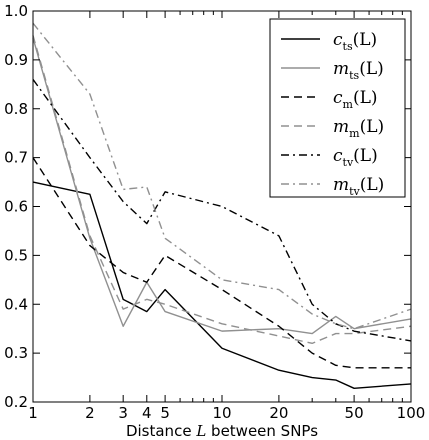 This screenshot has height=440, width=429. I want to click on y-tick-label: 0.7, so click(16, 158).